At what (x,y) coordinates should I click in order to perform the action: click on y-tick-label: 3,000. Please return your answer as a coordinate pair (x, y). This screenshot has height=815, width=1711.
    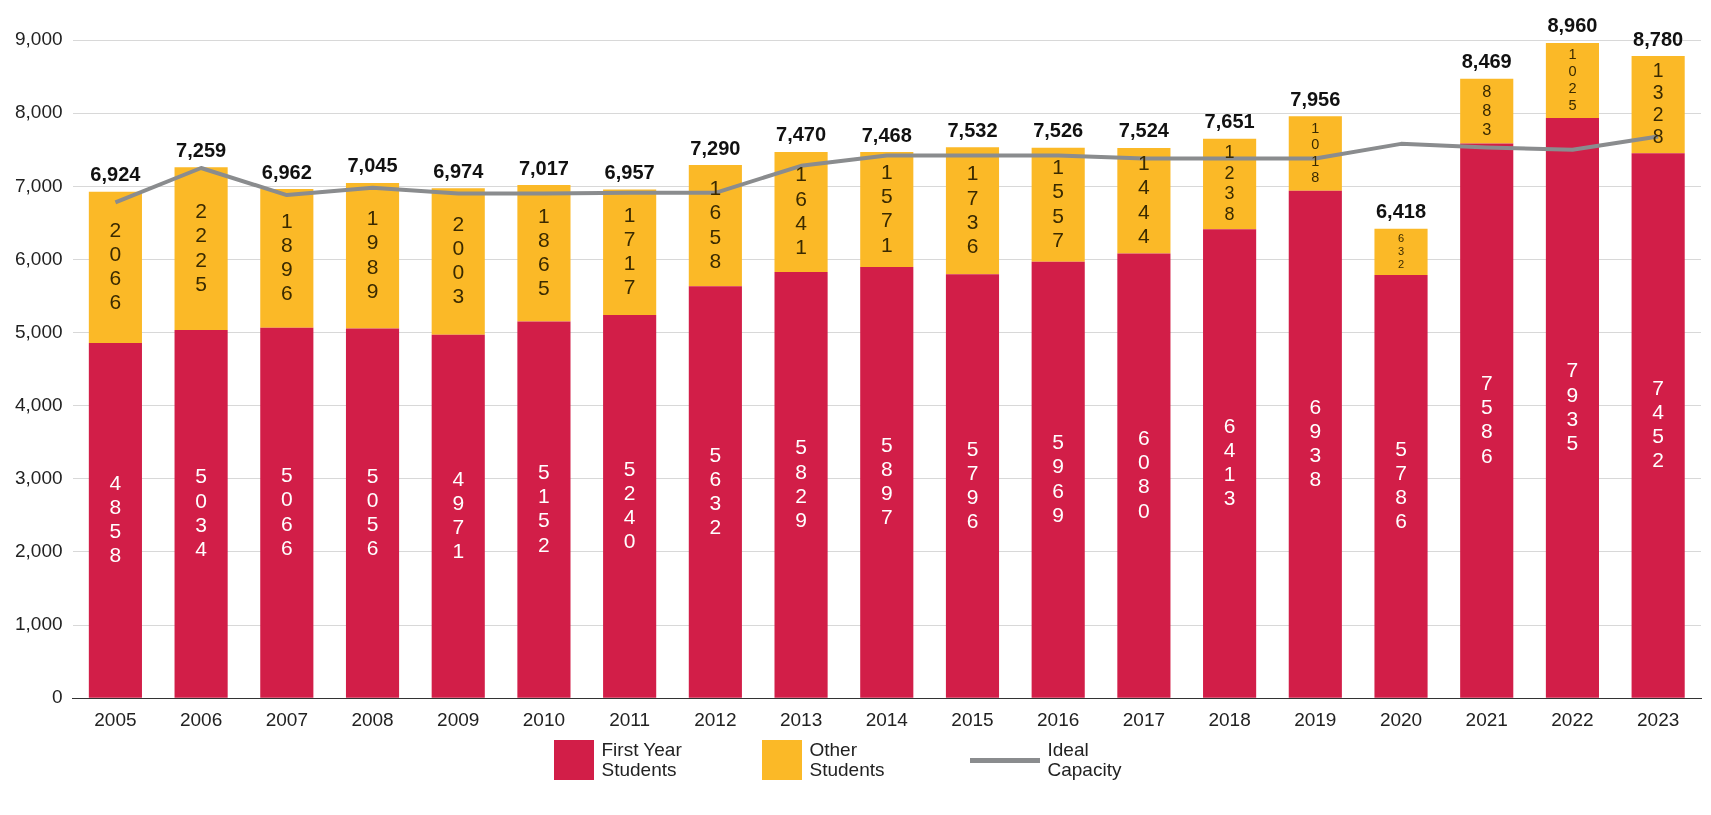
    Looking at the image, I should click on (39, 478).